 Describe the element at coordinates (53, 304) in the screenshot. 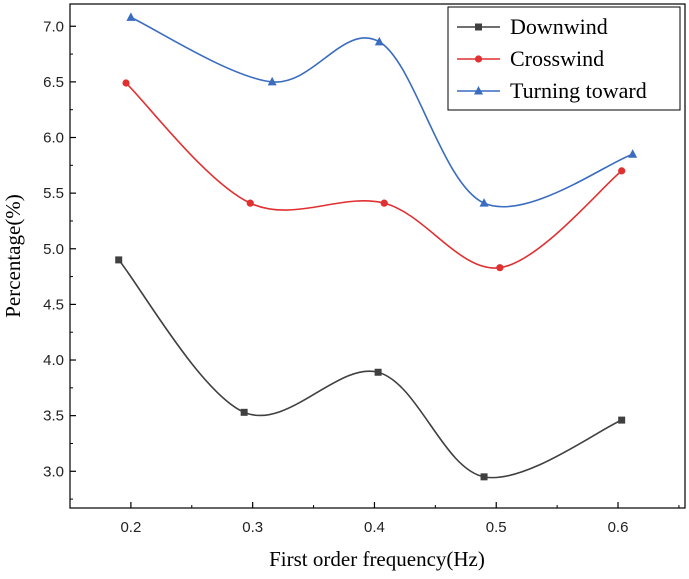

I see `y-tick-label: 4.5` at that location.